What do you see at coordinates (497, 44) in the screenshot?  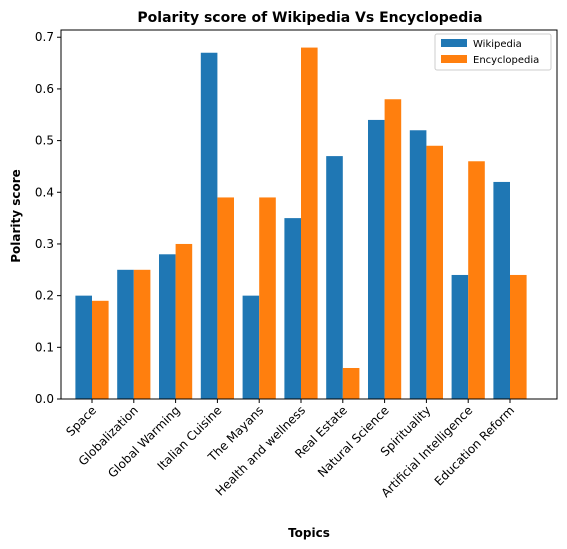 I see `legend-label-wikipedia: Wikipedia` at bounding box center [497, 44].